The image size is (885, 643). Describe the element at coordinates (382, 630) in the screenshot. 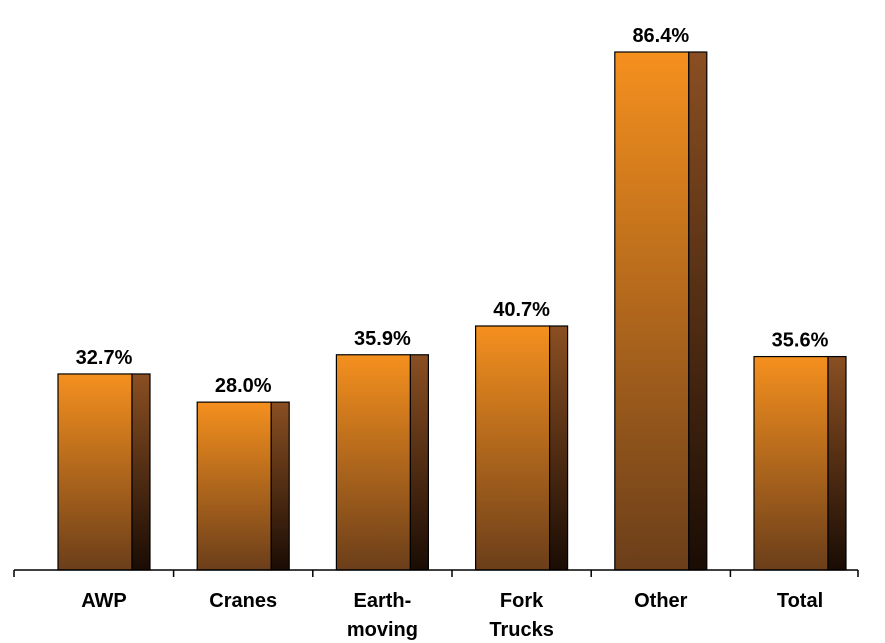

I see `x-tick-label-line: moving` at that location.